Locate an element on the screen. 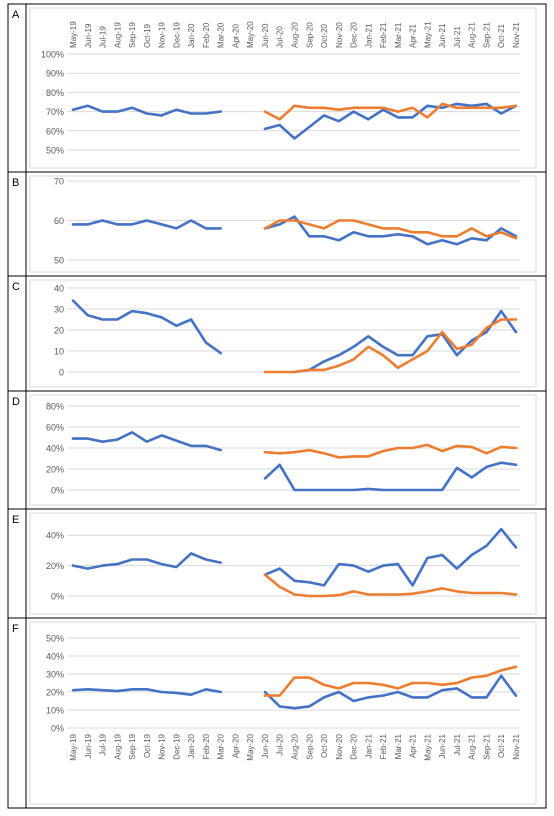 This screenshot has width=554, height=816. panel-label: B is located at coordinates (15, 183).